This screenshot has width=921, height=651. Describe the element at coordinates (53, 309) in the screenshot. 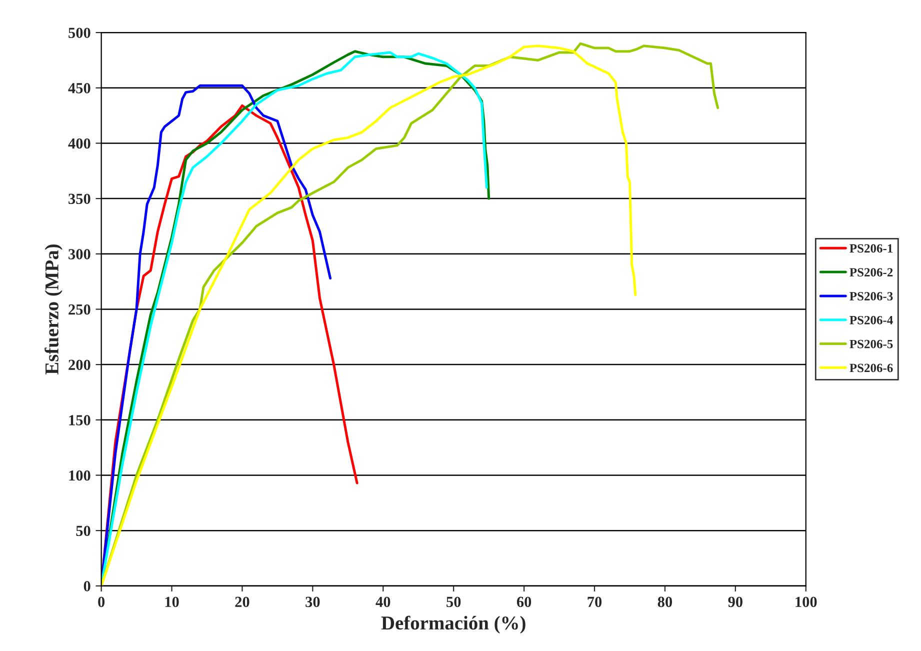

I see `y-axis-title: Esfuerzo (MPa)` at that location.